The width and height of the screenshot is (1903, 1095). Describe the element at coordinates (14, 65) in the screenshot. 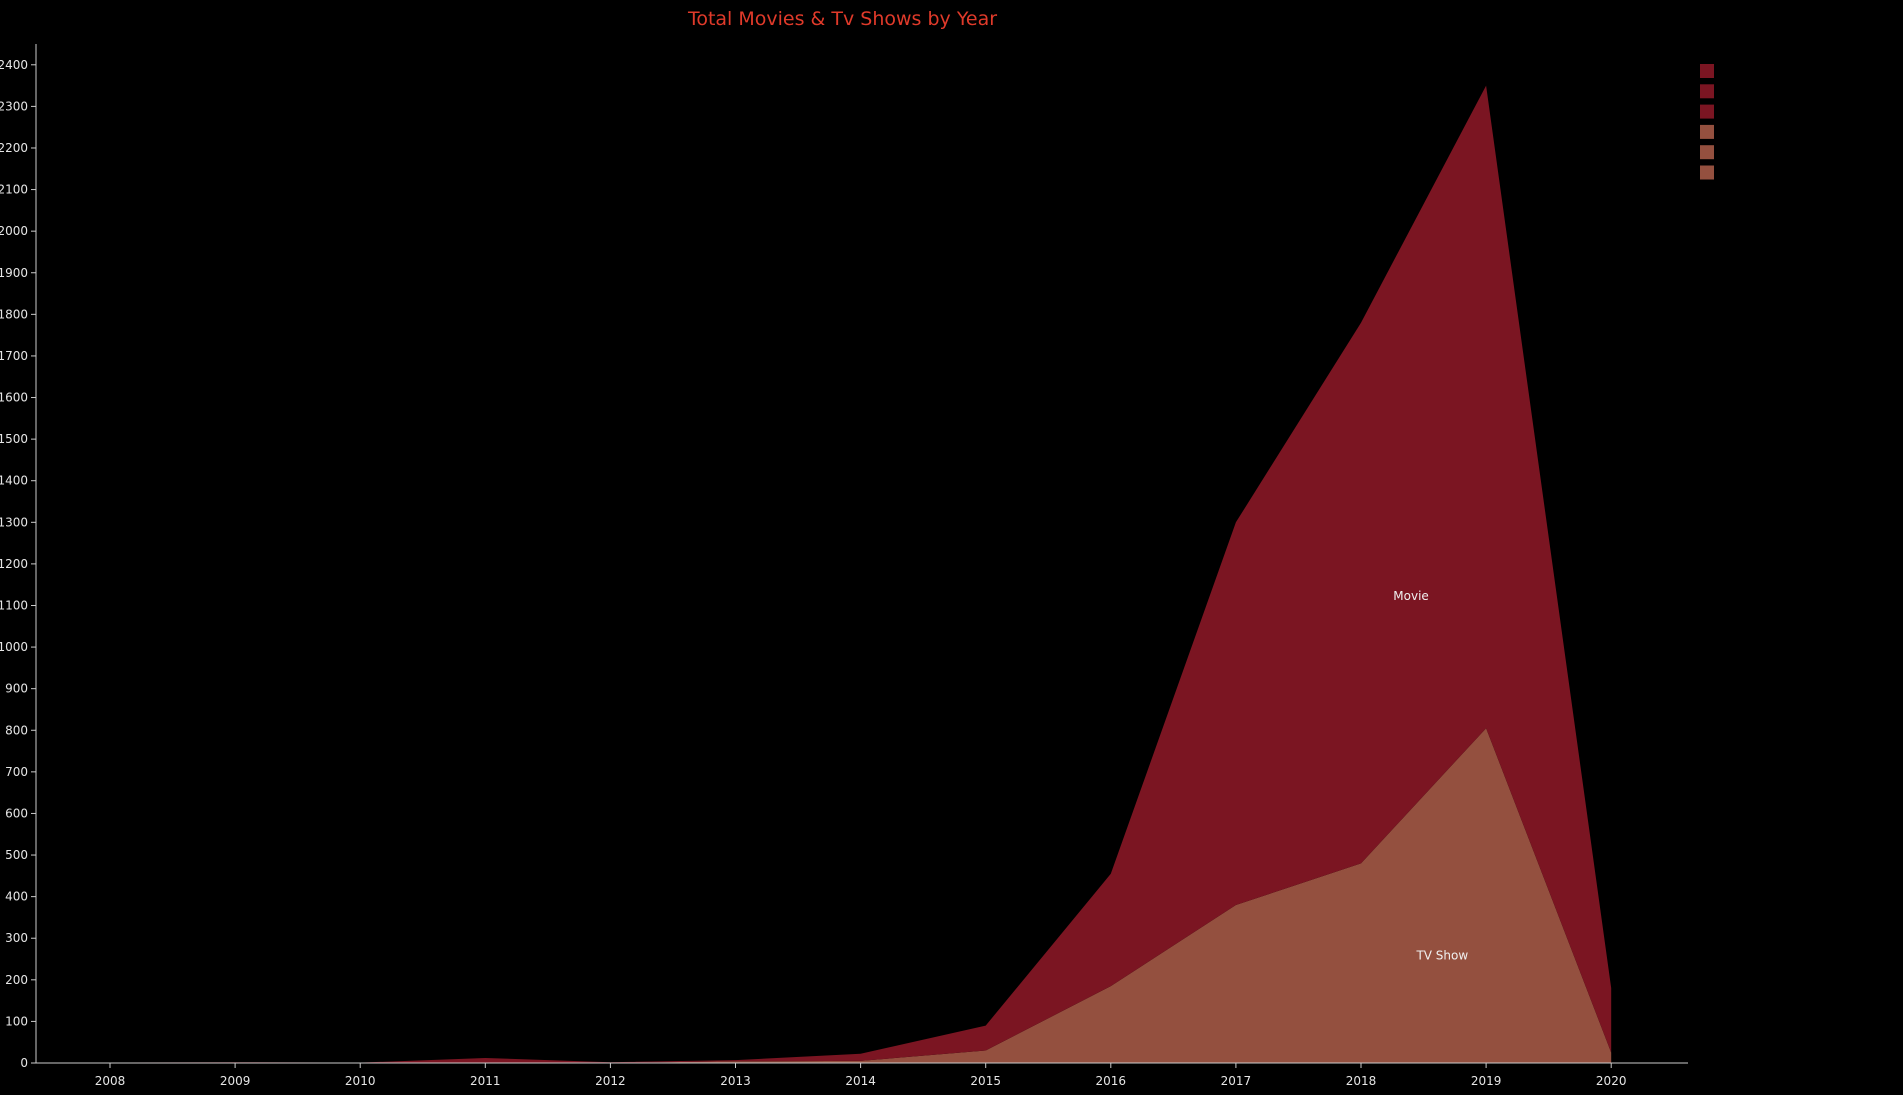

I see `y-tick-label: 2400` at that location.